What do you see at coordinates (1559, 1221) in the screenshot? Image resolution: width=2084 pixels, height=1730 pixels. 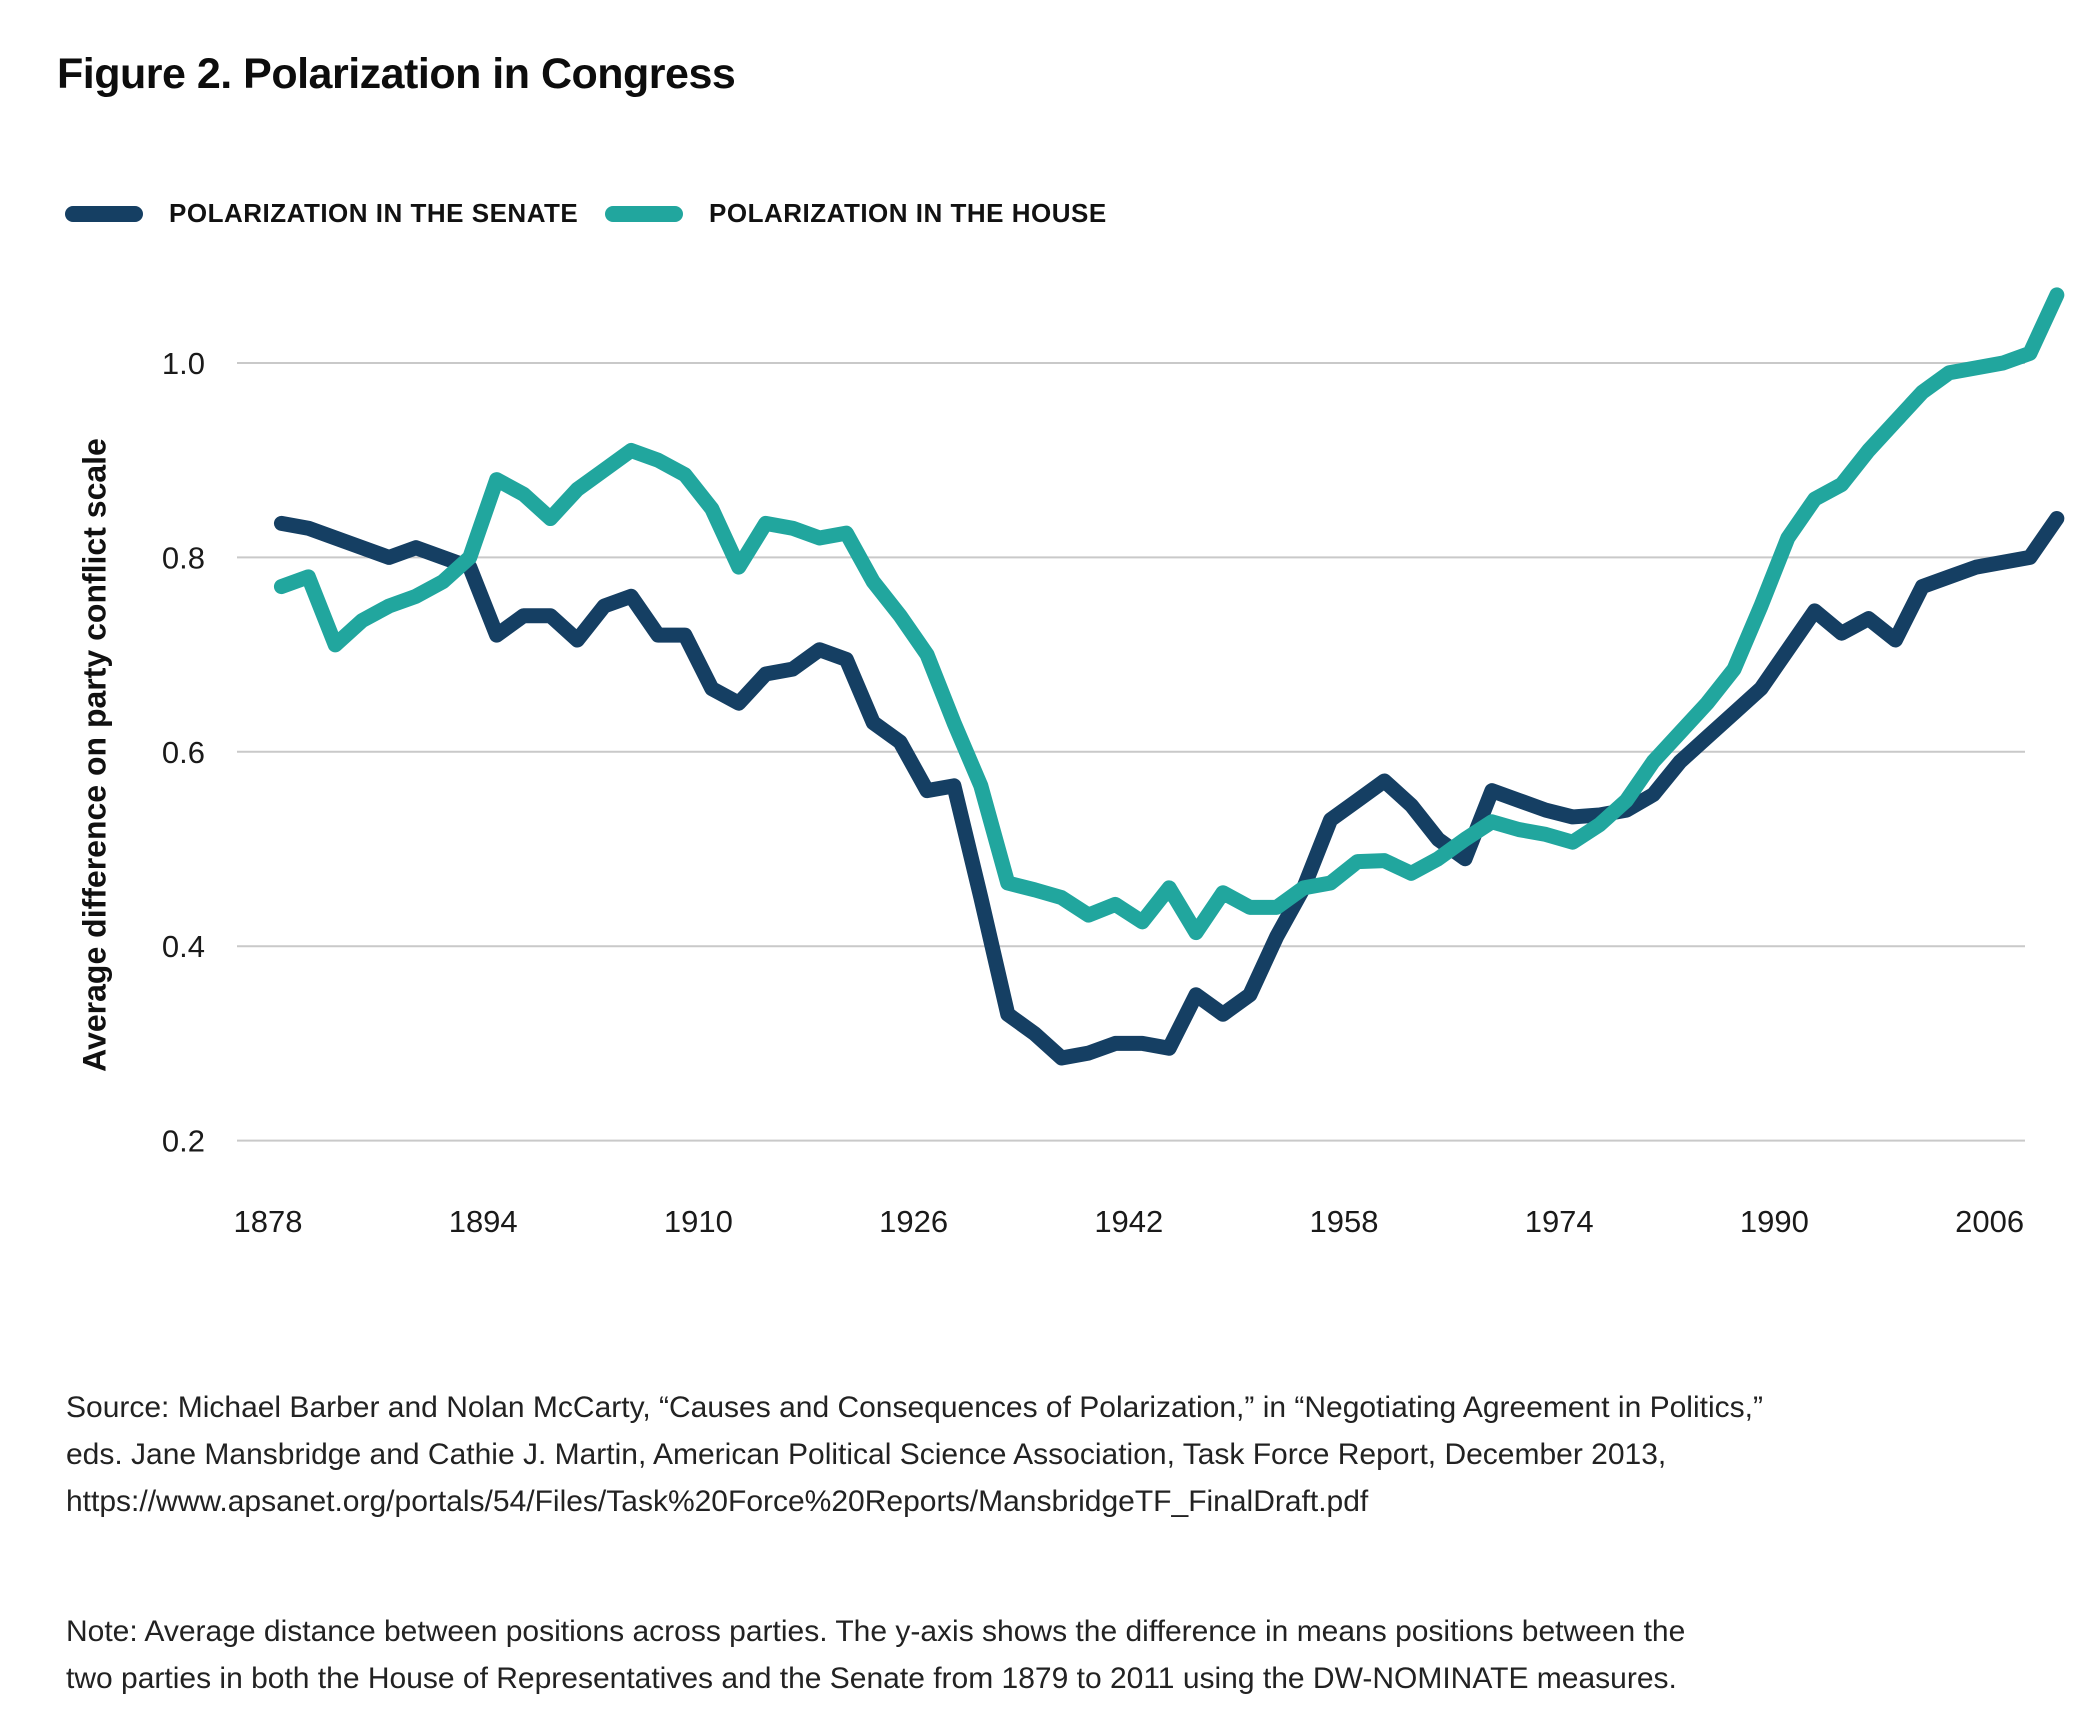 I see `x-tick-label-1974: 1974` at bounding box center [1559, 1221].